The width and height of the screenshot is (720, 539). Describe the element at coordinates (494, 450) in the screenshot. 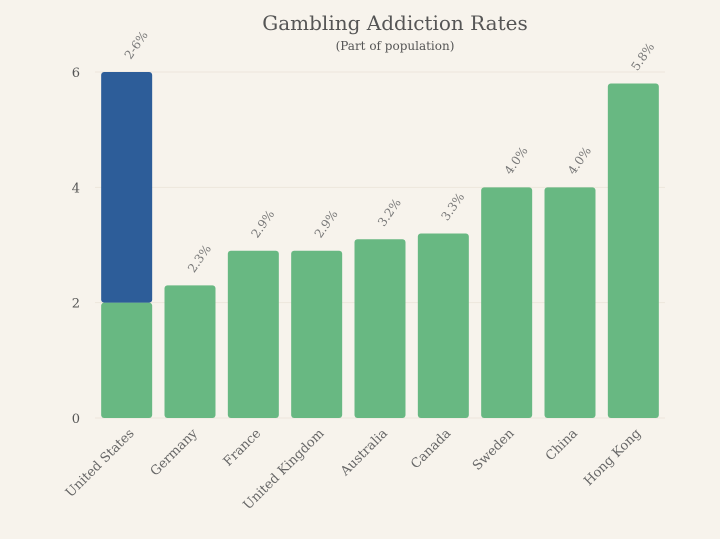

I see `x-tick-label: Sweden` at that location.